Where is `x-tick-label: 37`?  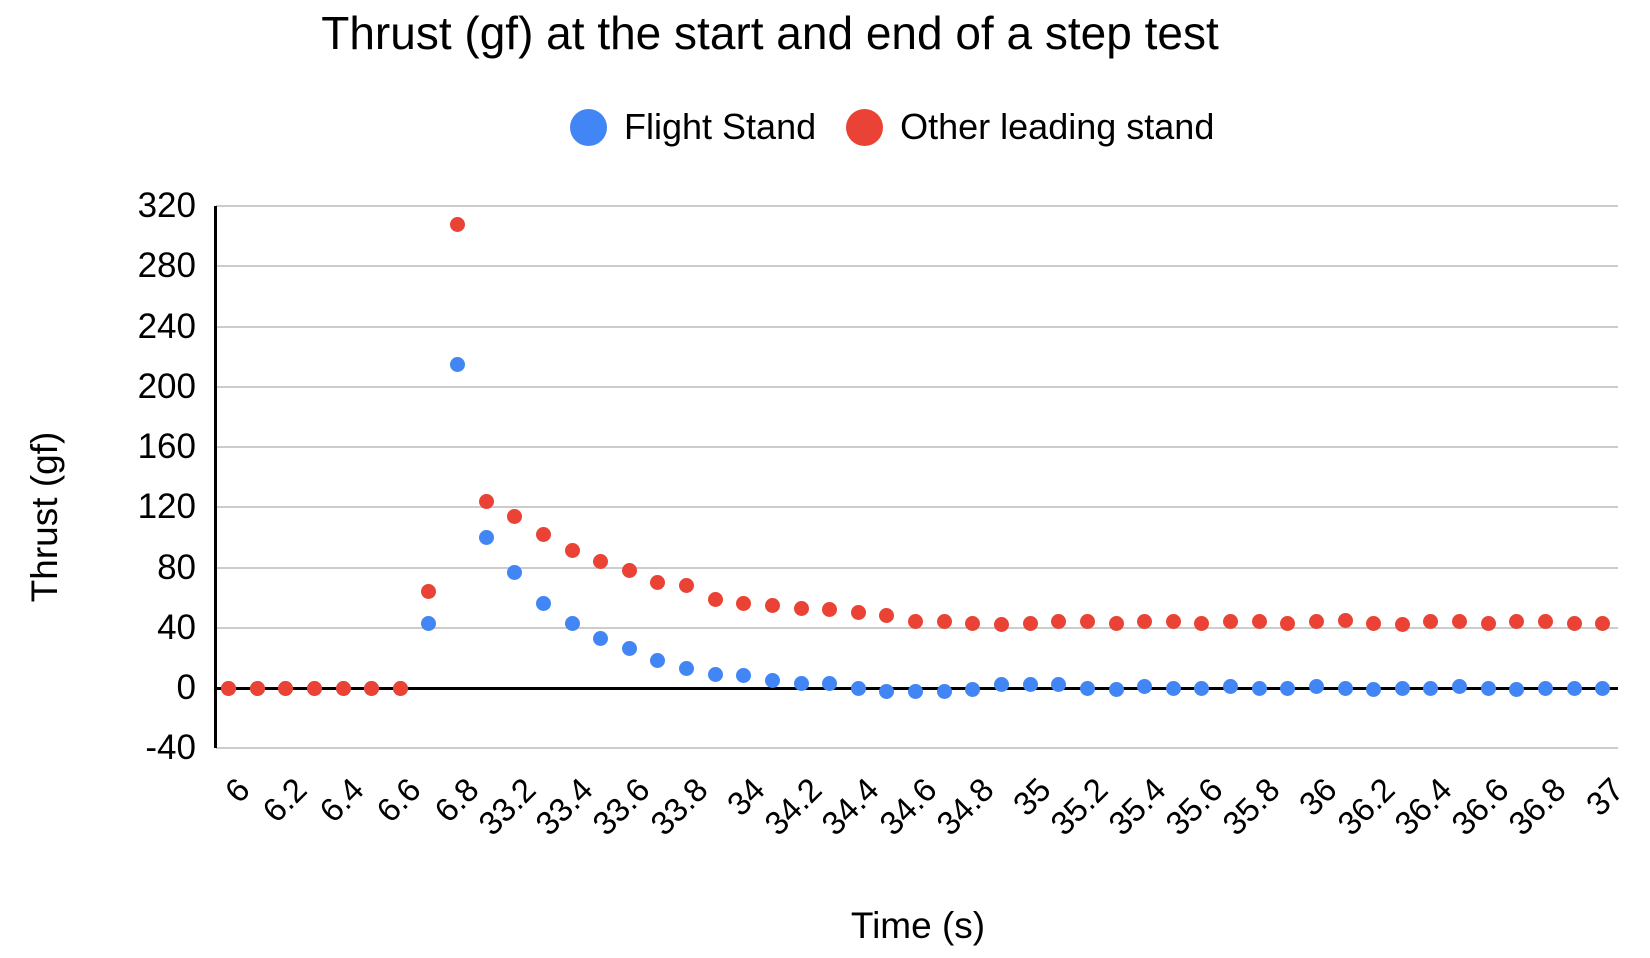
x-tick-label: 37 is located at coordinates (1604, 796).